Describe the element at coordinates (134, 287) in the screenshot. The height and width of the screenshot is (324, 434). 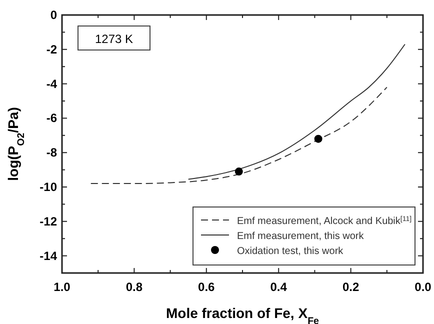
I see `x-tick-label: 0.8` at that location.